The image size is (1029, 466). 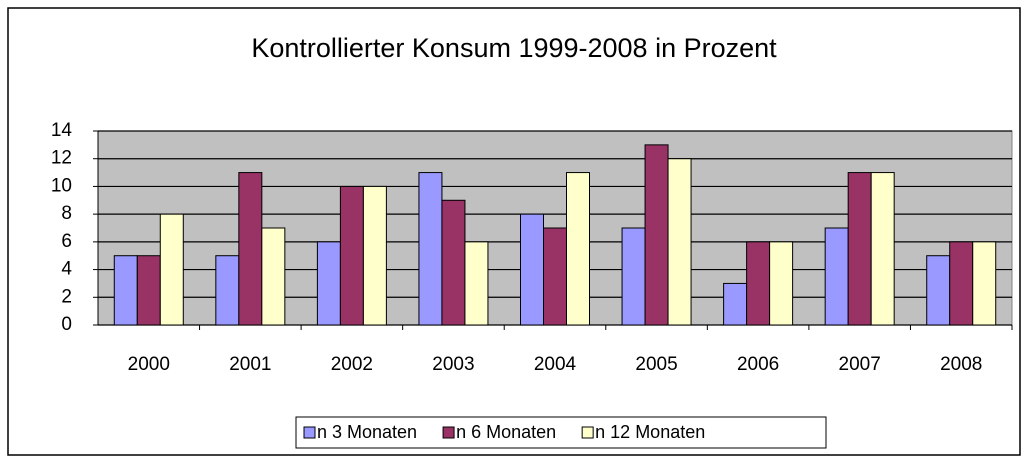 What do you see at coordinates (250, 364) in the screenshot?
I see `x-tick-label: 2001` at bounding box center [250, 364].